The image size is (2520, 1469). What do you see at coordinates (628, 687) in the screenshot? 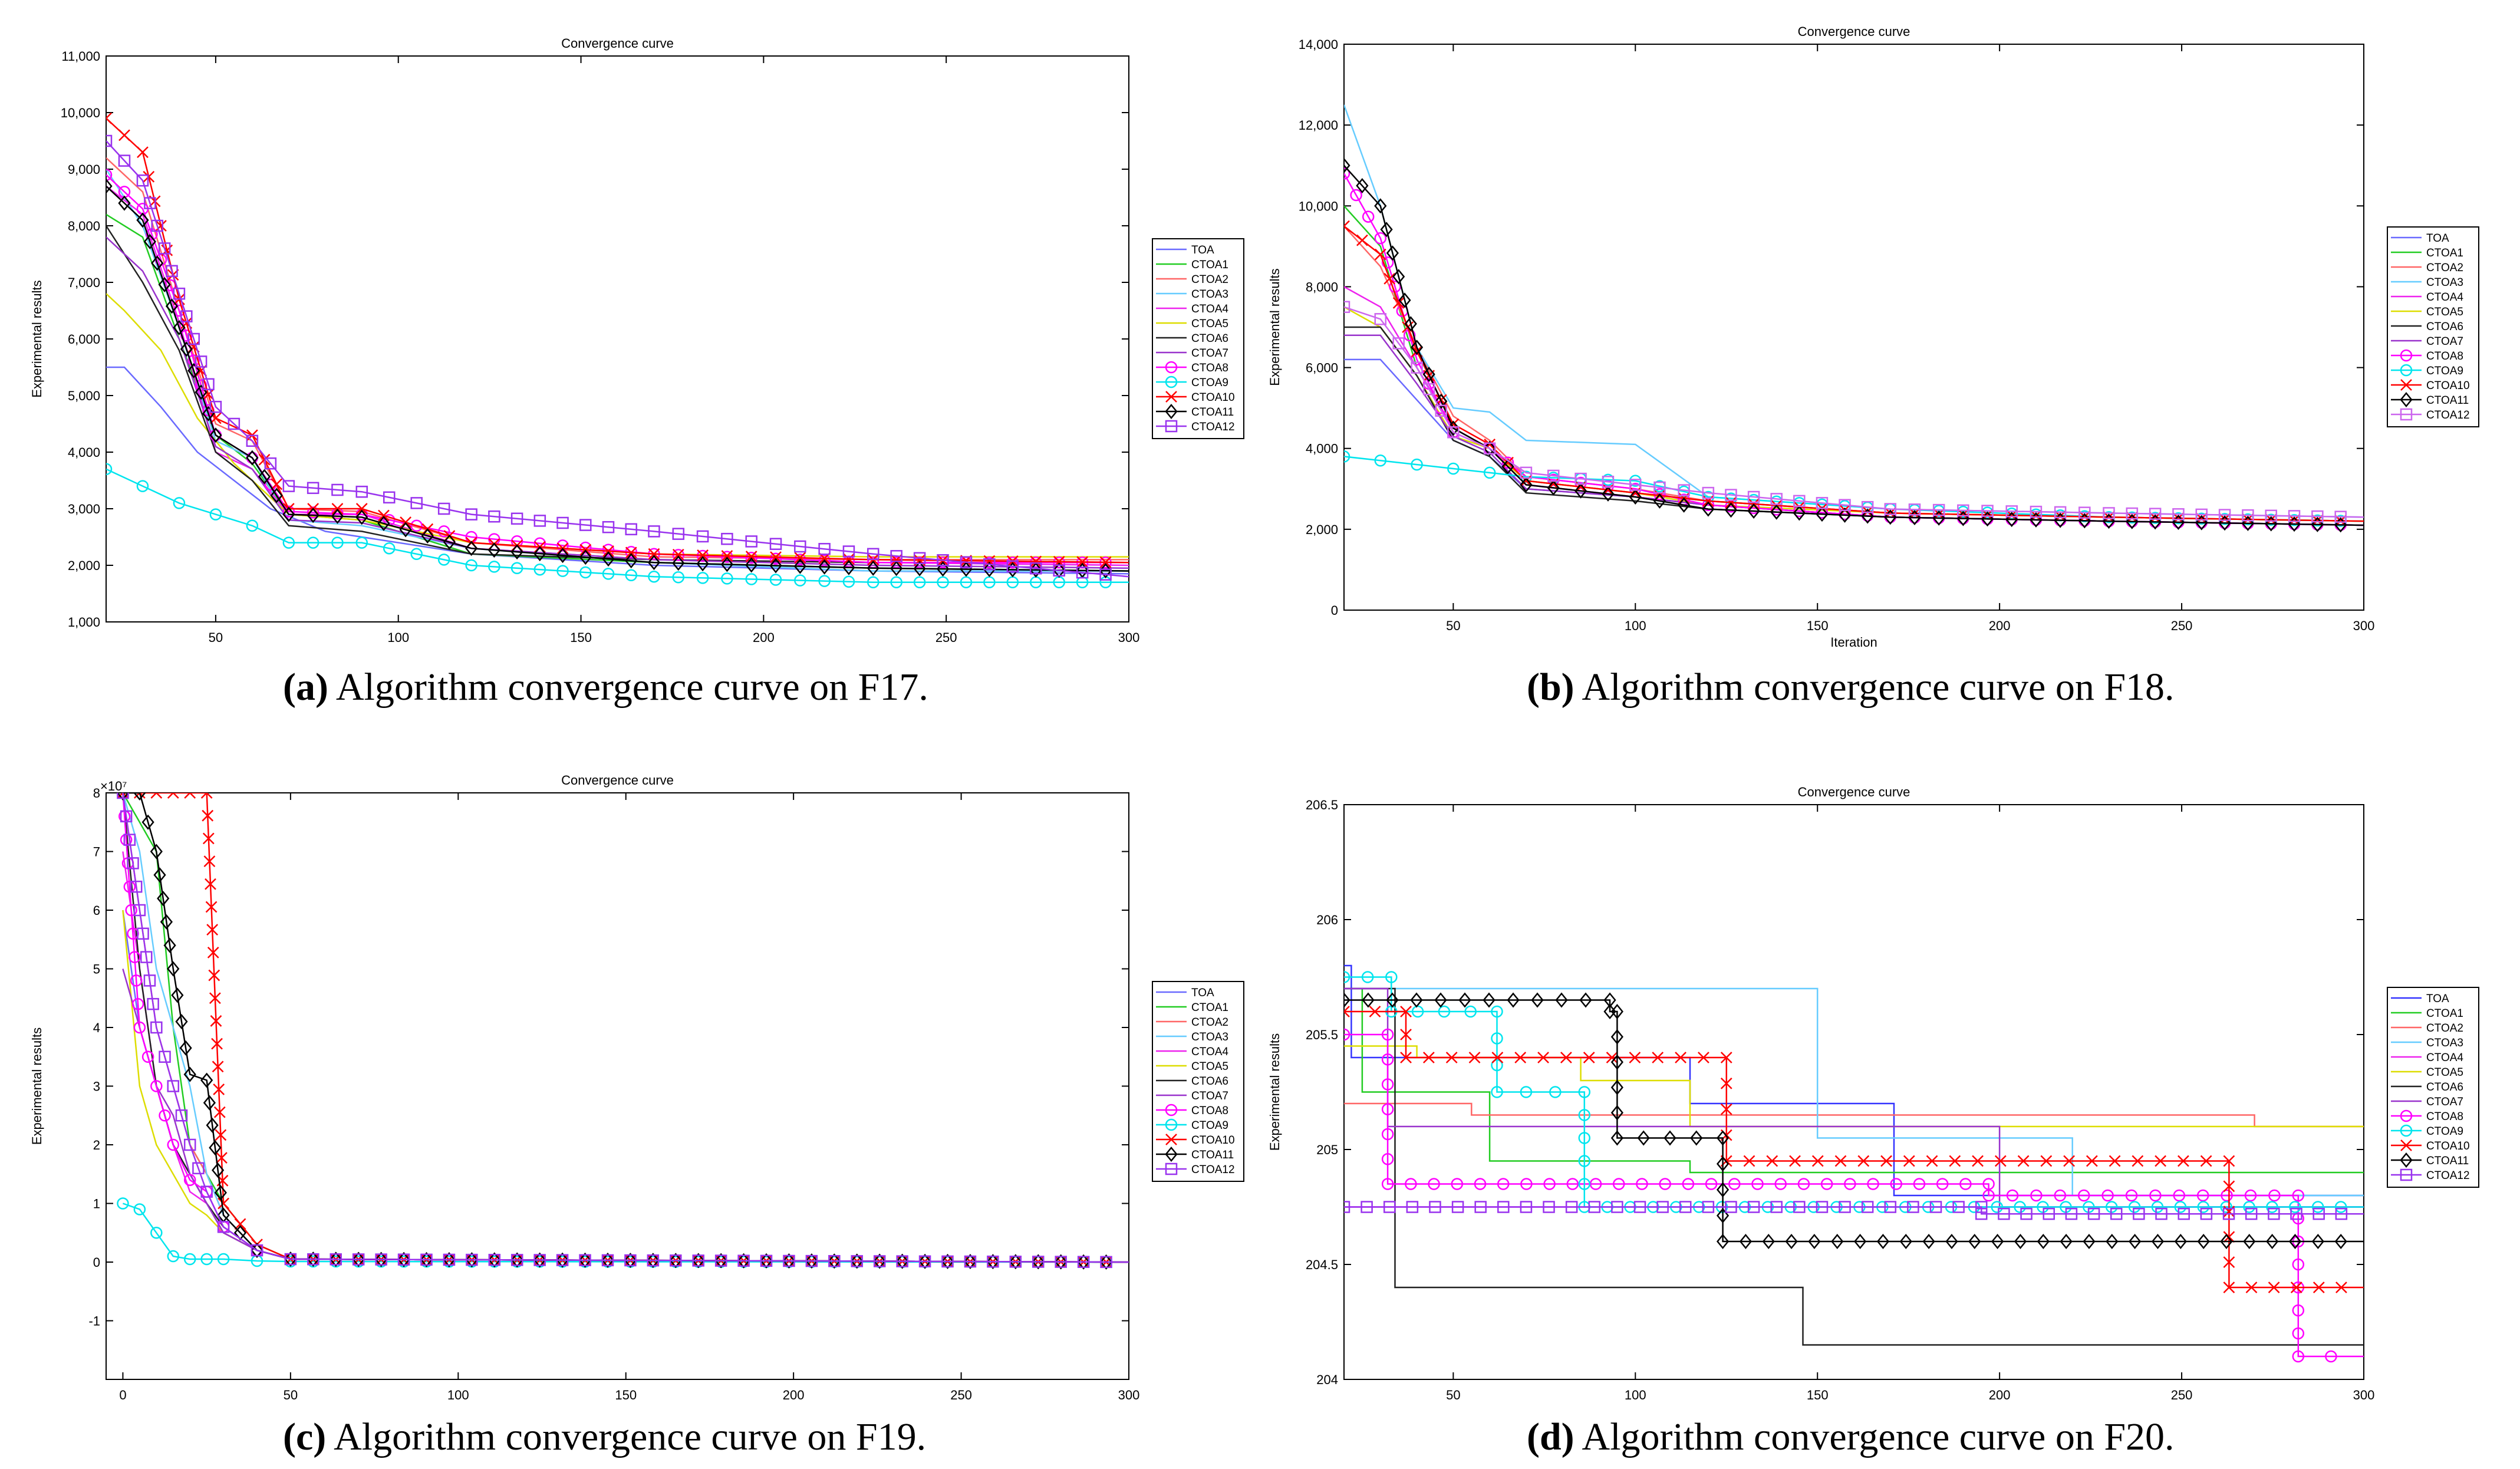
I see `caption-a-text: Algorithm convergence curve on F17.` at bounding box center [628, 687].